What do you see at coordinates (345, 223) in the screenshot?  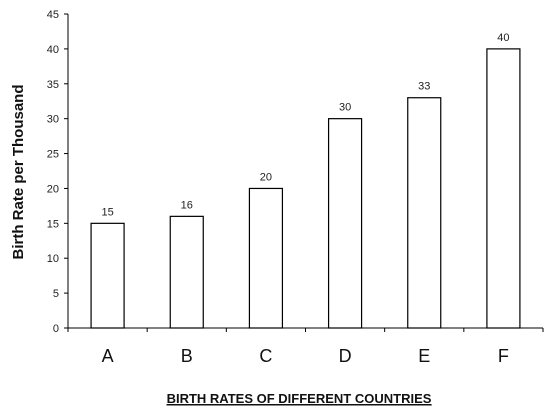 I see `bar-d` at bounding box center [345, 223].